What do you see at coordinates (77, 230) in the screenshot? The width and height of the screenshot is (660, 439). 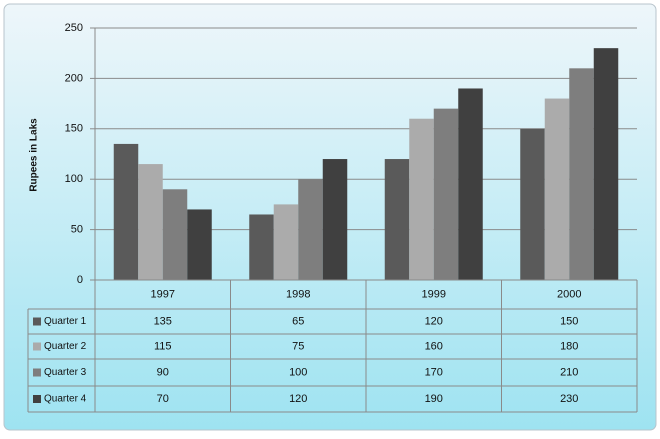 I see `y-tick-label: 50` at bounding box center [77, 230].